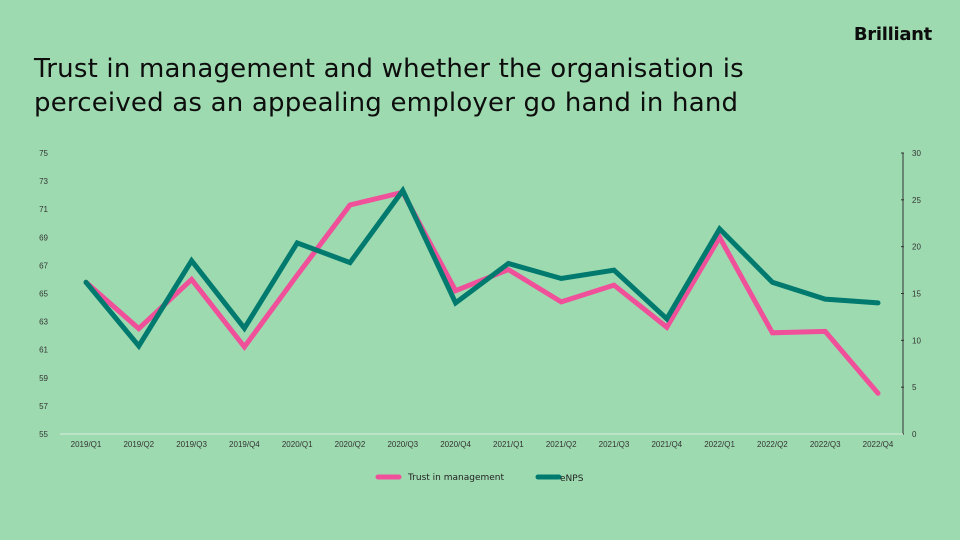 This screenshot has width=960, height=540. I want to click on left-axis-tick-label: 57, so click(43, 406).